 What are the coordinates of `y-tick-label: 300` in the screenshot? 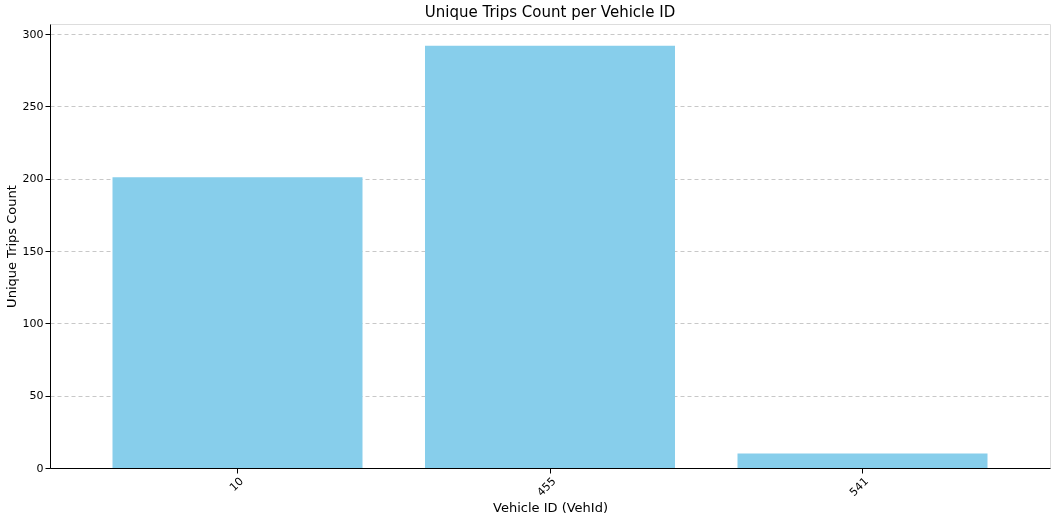 It's located at (33, 34).